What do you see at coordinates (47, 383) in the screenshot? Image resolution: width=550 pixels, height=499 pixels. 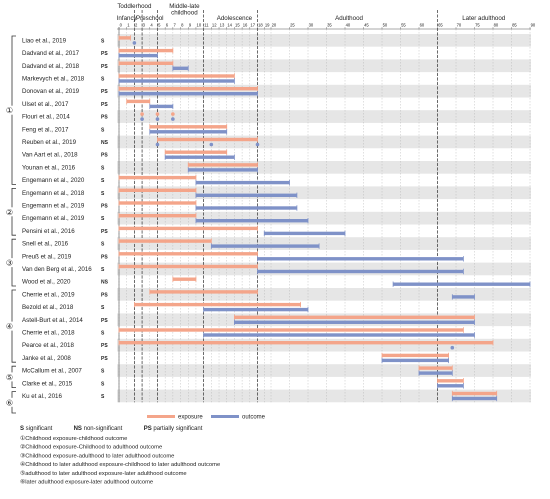 I see `study-label: Clarke et al., 2015` at bounding box center [47, 383].